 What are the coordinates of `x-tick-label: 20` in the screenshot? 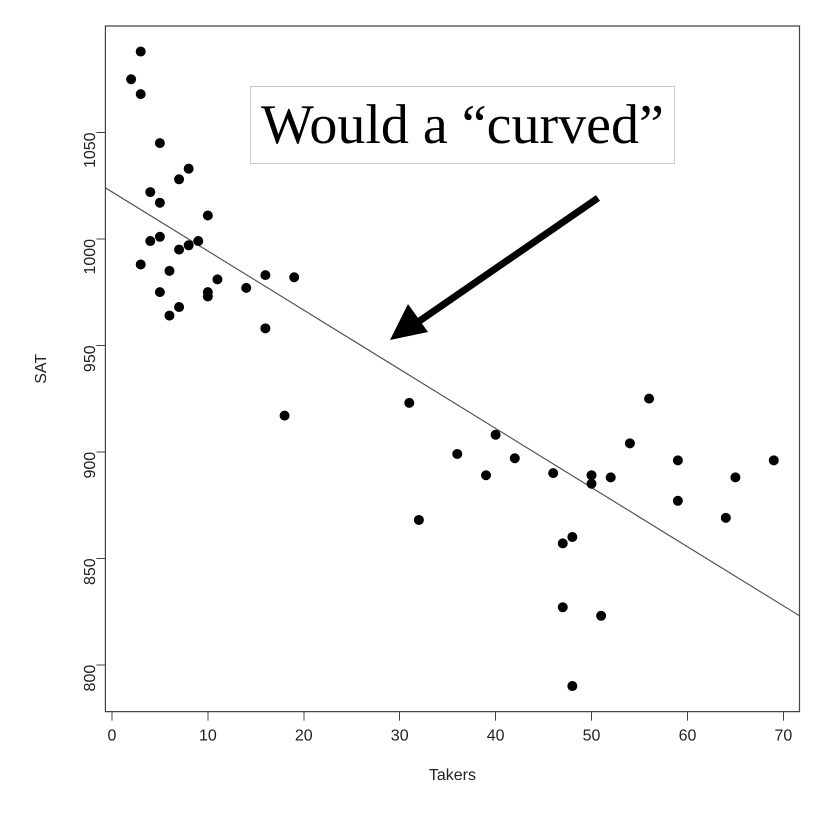 It's located at (303, 736).